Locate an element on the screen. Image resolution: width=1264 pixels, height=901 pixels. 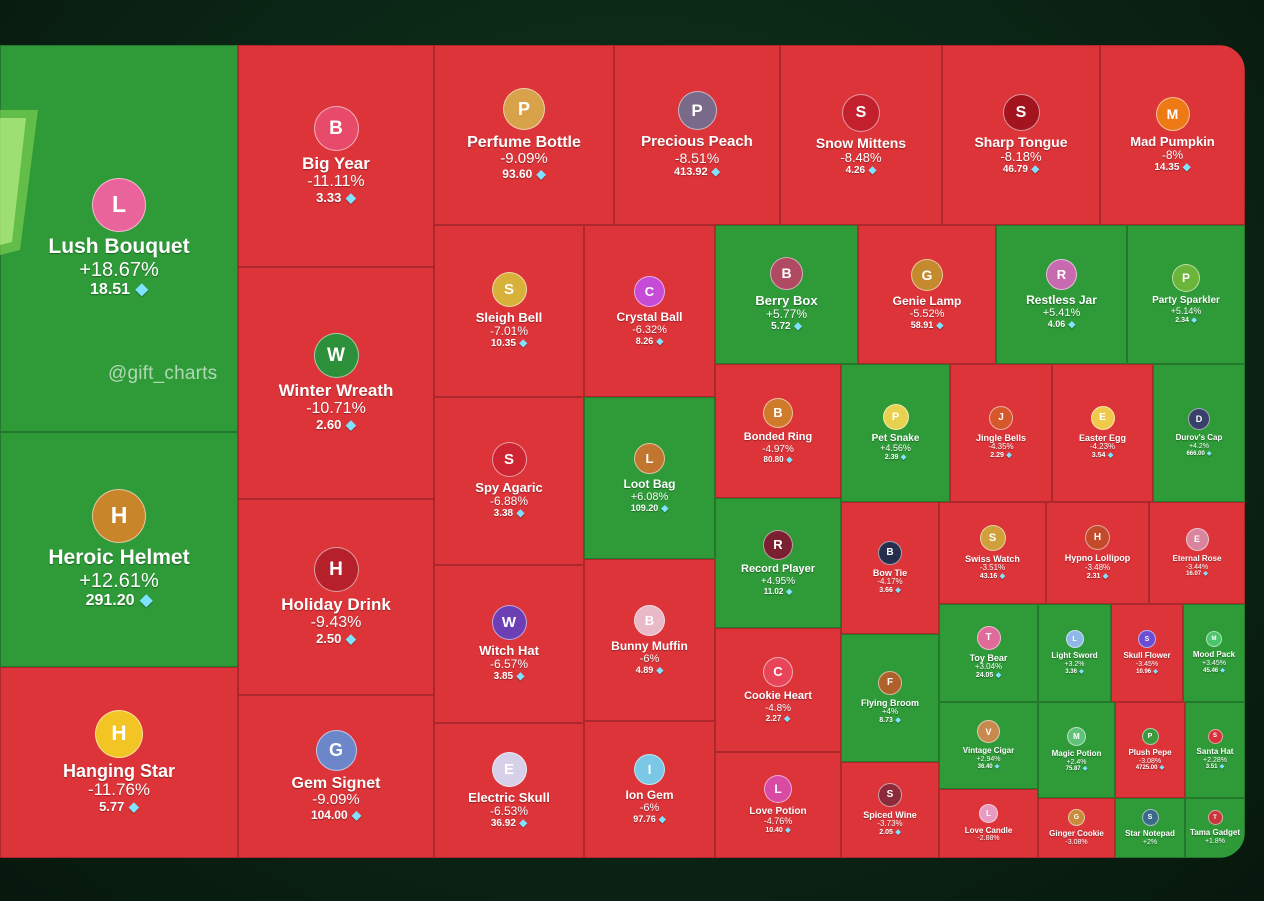
treemap-tile: S Skull Flower -3.45% 10.96 ◆ is located at coordinates (1147, 653).